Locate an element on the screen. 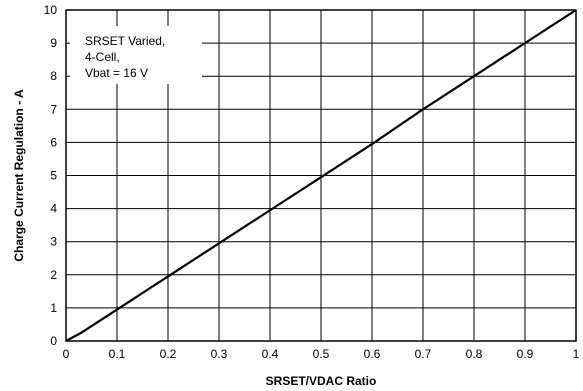  annotation-line: SRSET Varied, is located at coordinates (125, 41).